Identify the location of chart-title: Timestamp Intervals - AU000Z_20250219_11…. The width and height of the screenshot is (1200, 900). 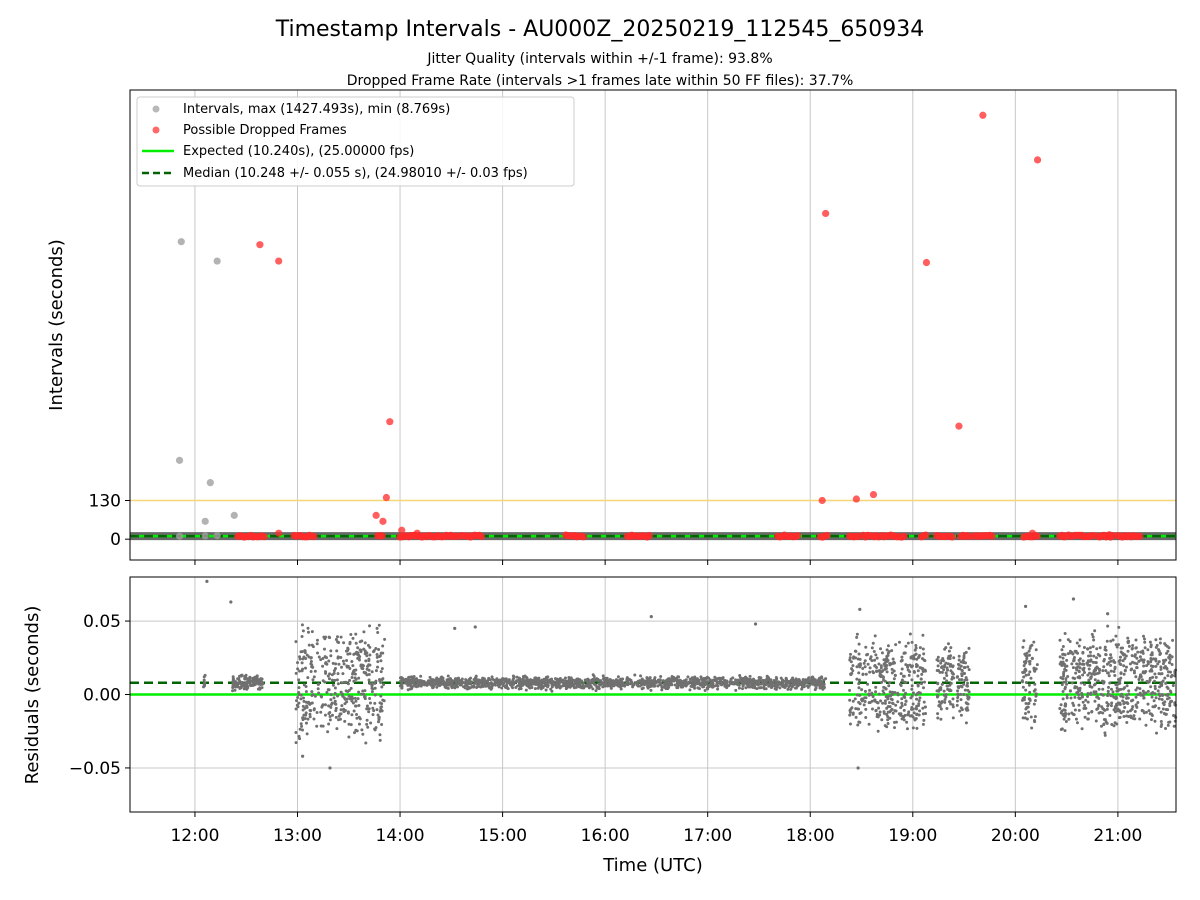
(600, 29).